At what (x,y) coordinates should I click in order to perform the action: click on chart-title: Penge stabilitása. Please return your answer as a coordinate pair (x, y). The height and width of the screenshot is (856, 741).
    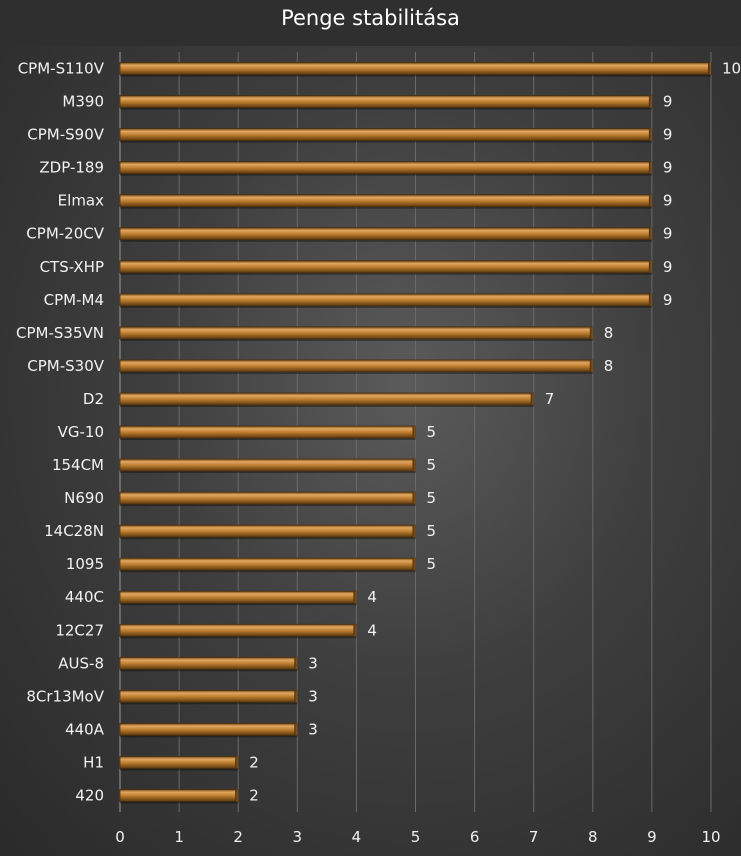
    Looking at the image, I should click on (370, 18).